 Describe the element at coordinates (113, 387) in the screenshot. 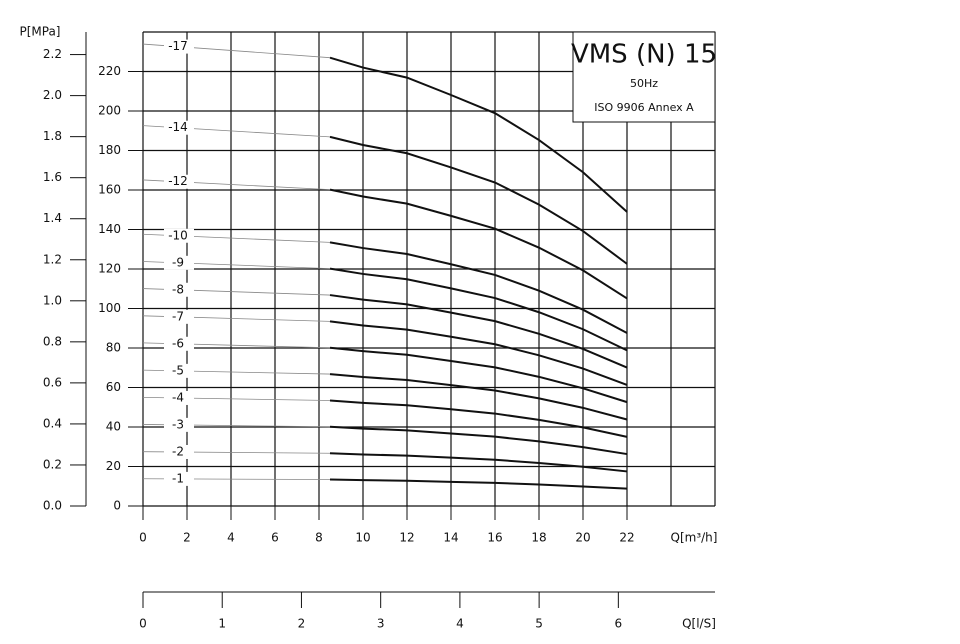

I see `y-tick-label: 60` at that location.